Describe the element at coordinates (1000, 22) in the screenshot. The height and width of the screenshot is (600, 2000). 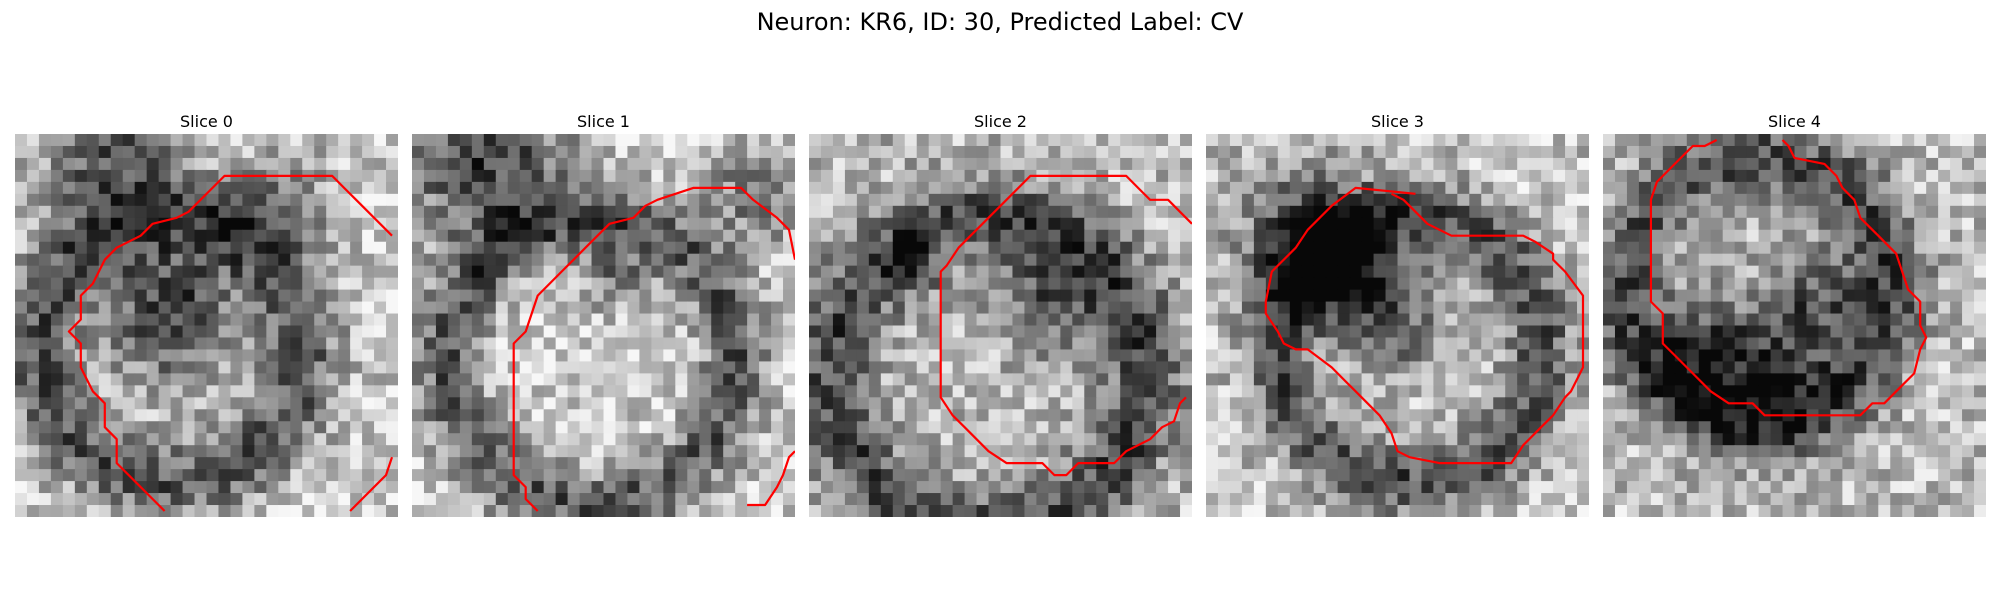
I see `figure-title: Neuron: KR6, ID: 30, Predicted Label: CV` at that location.